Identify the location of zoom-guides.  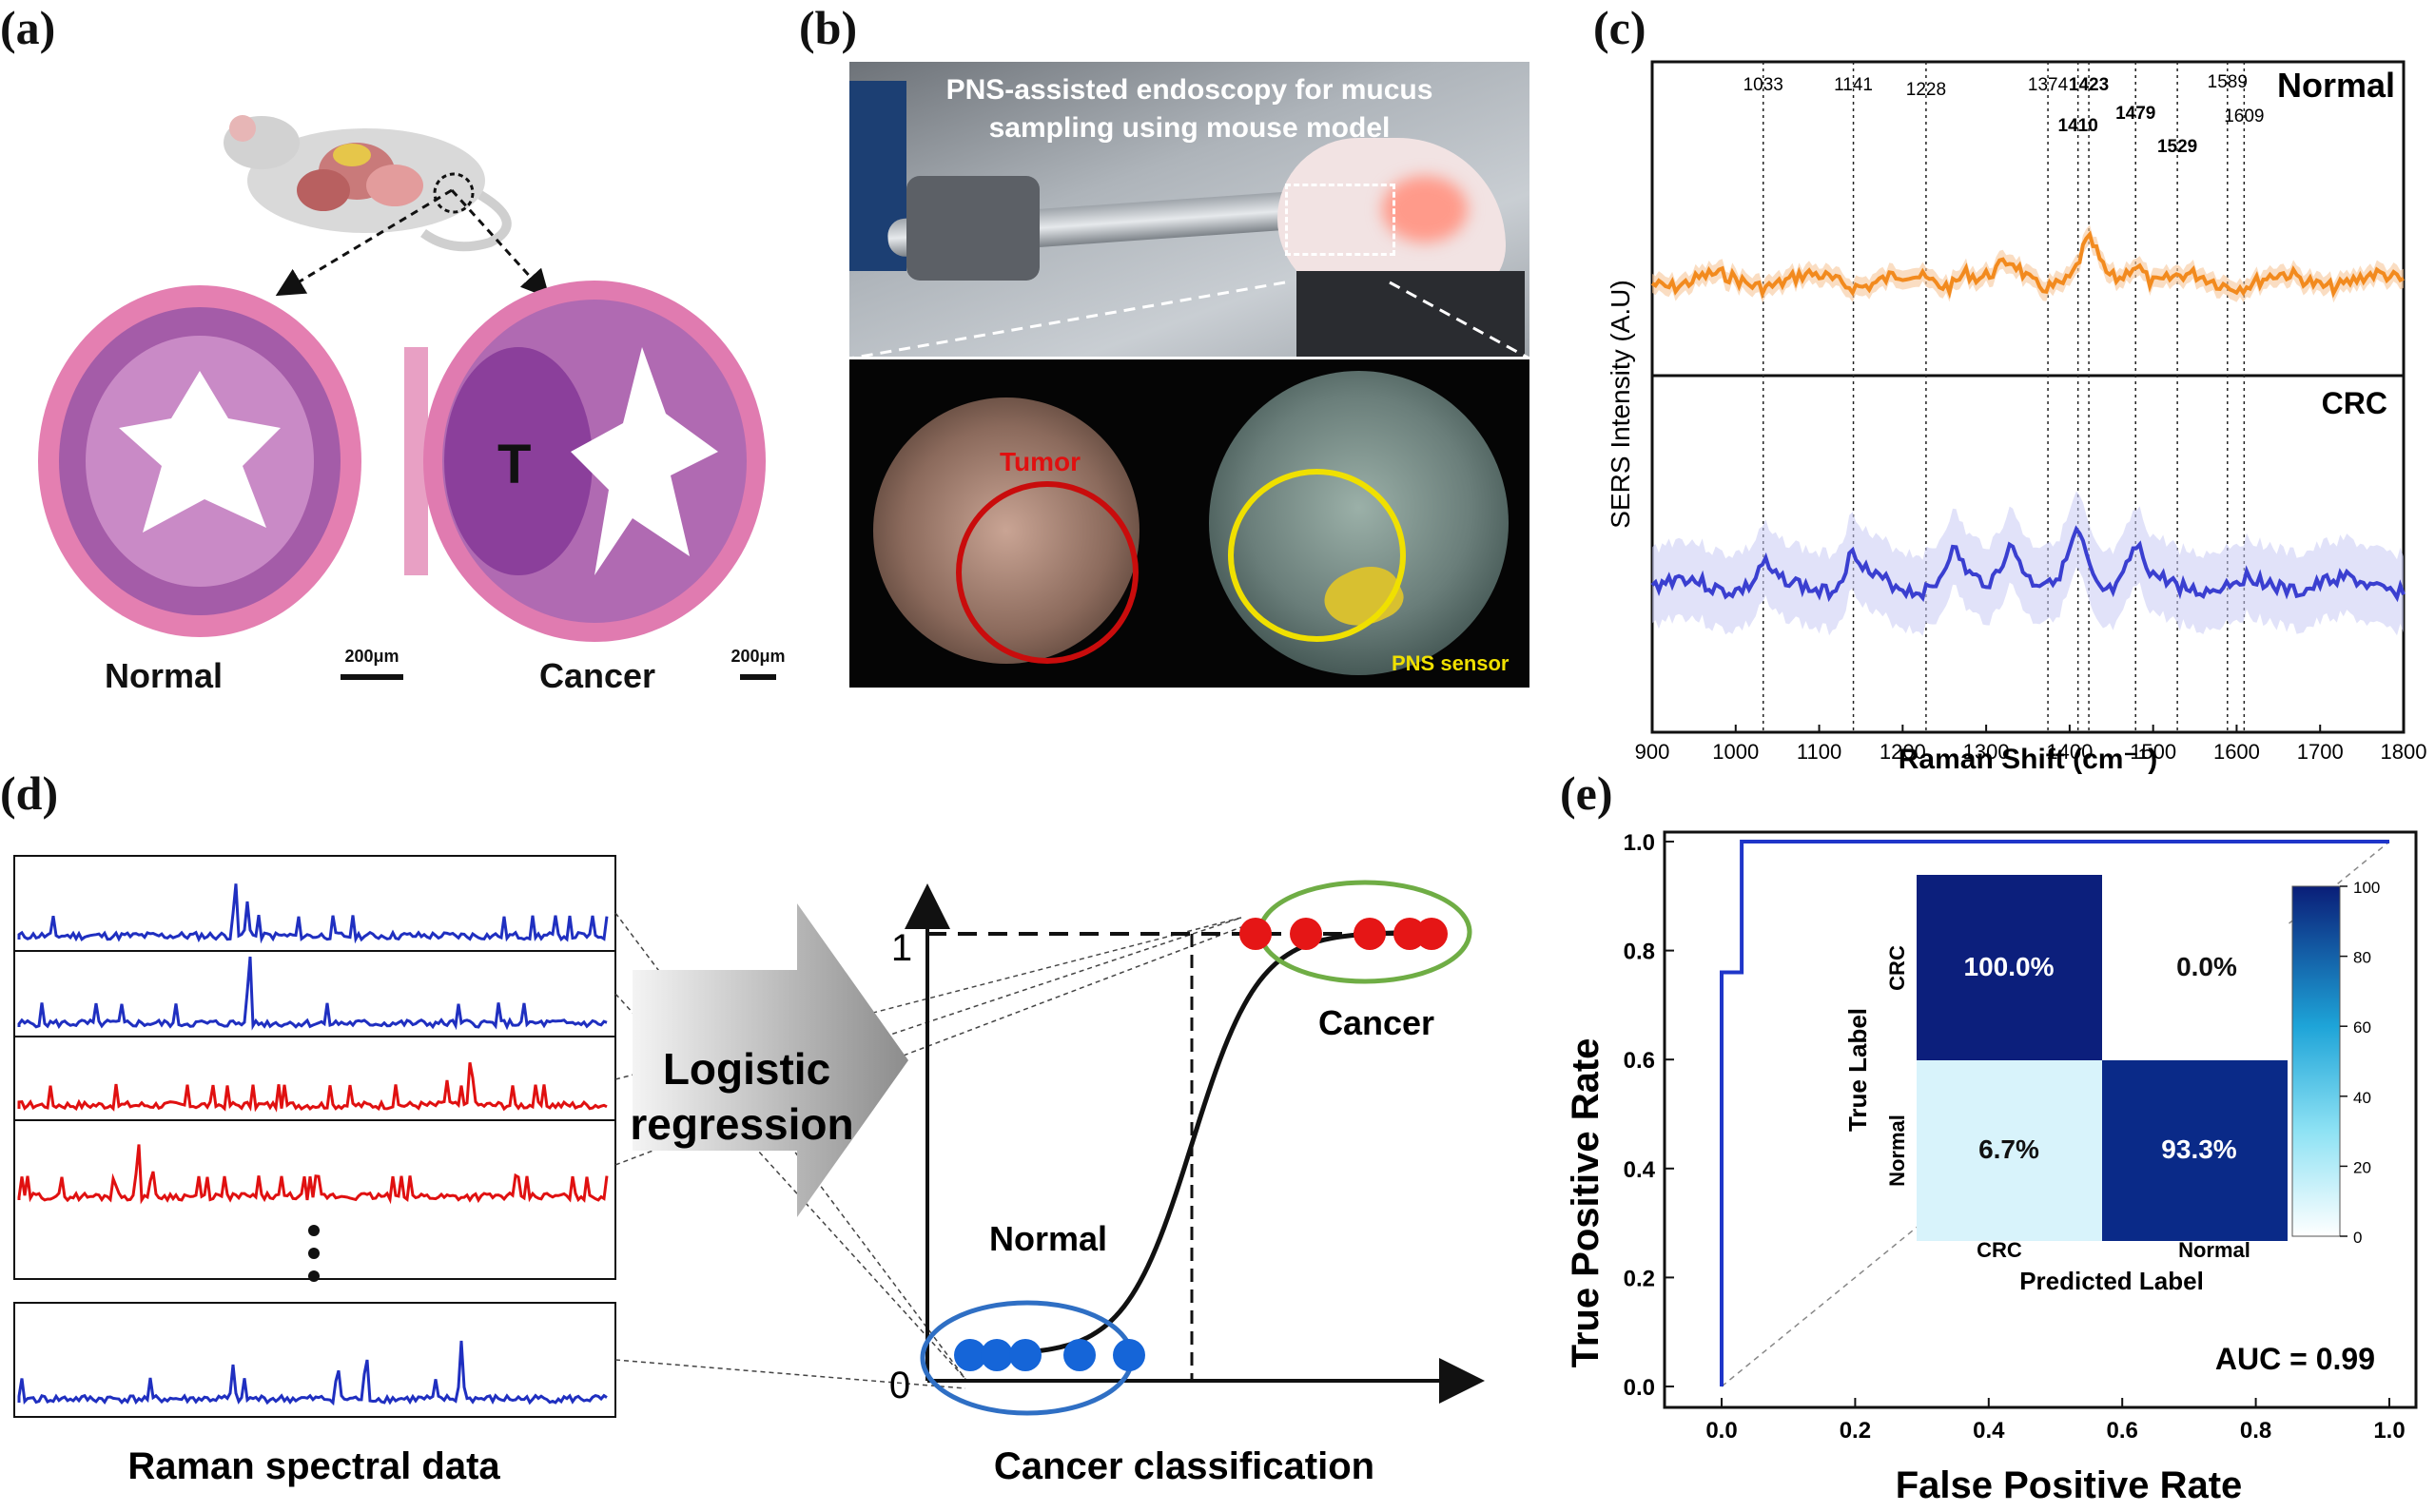
(1189, 320).